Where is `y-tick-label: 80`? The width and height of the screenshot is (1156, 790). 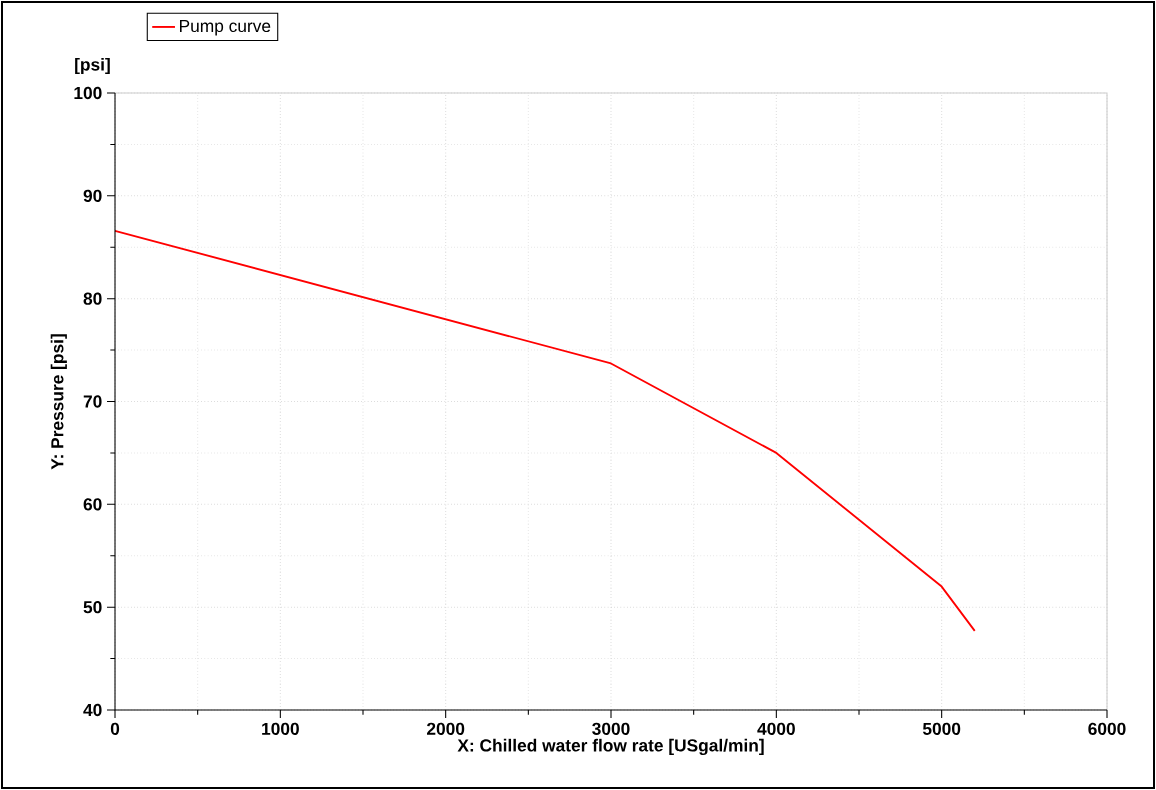 y-tick-label: 80 is located at coordinates (92, 298).